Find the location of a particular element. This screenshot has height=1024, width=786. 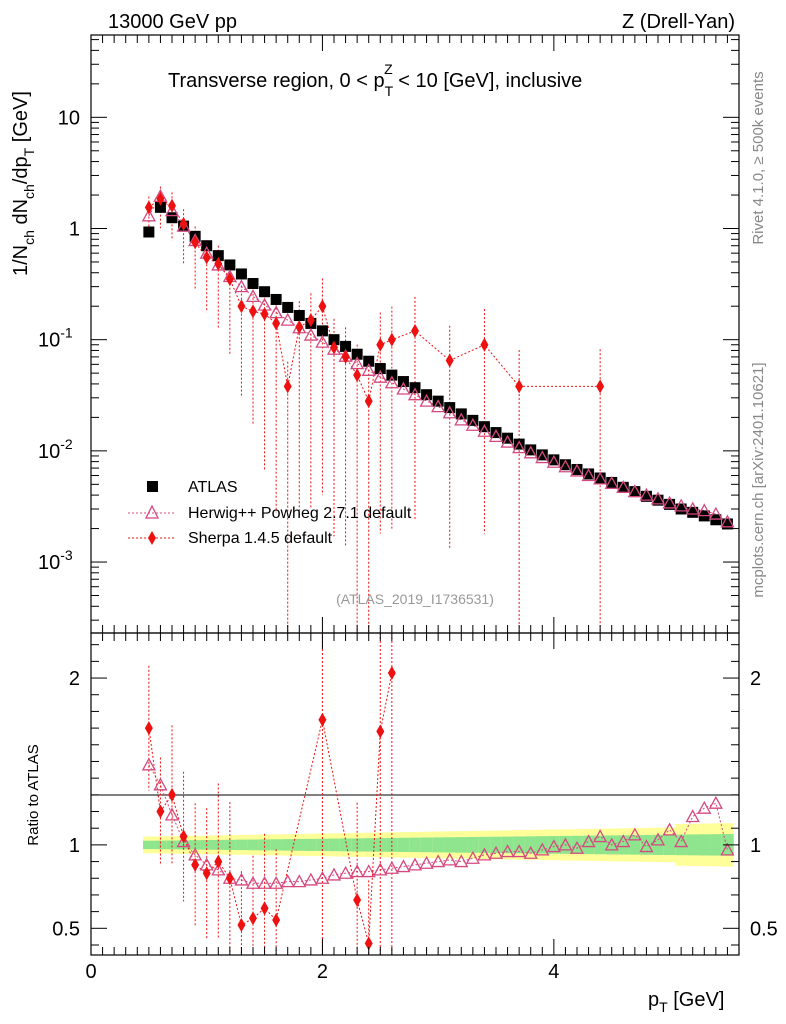

ylabel-p1: 1/N is located at coordinates (21, 260).